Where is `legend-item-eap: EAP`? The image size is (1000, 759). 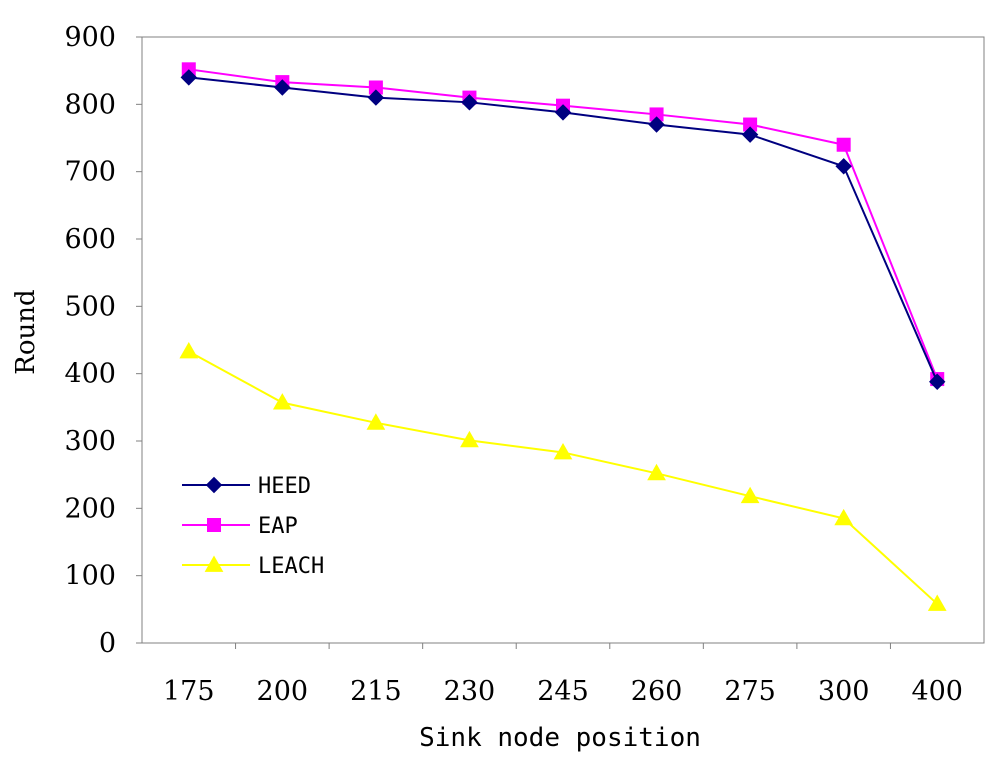
legend-item-eap: EAP is located at coordinates (240, 526).